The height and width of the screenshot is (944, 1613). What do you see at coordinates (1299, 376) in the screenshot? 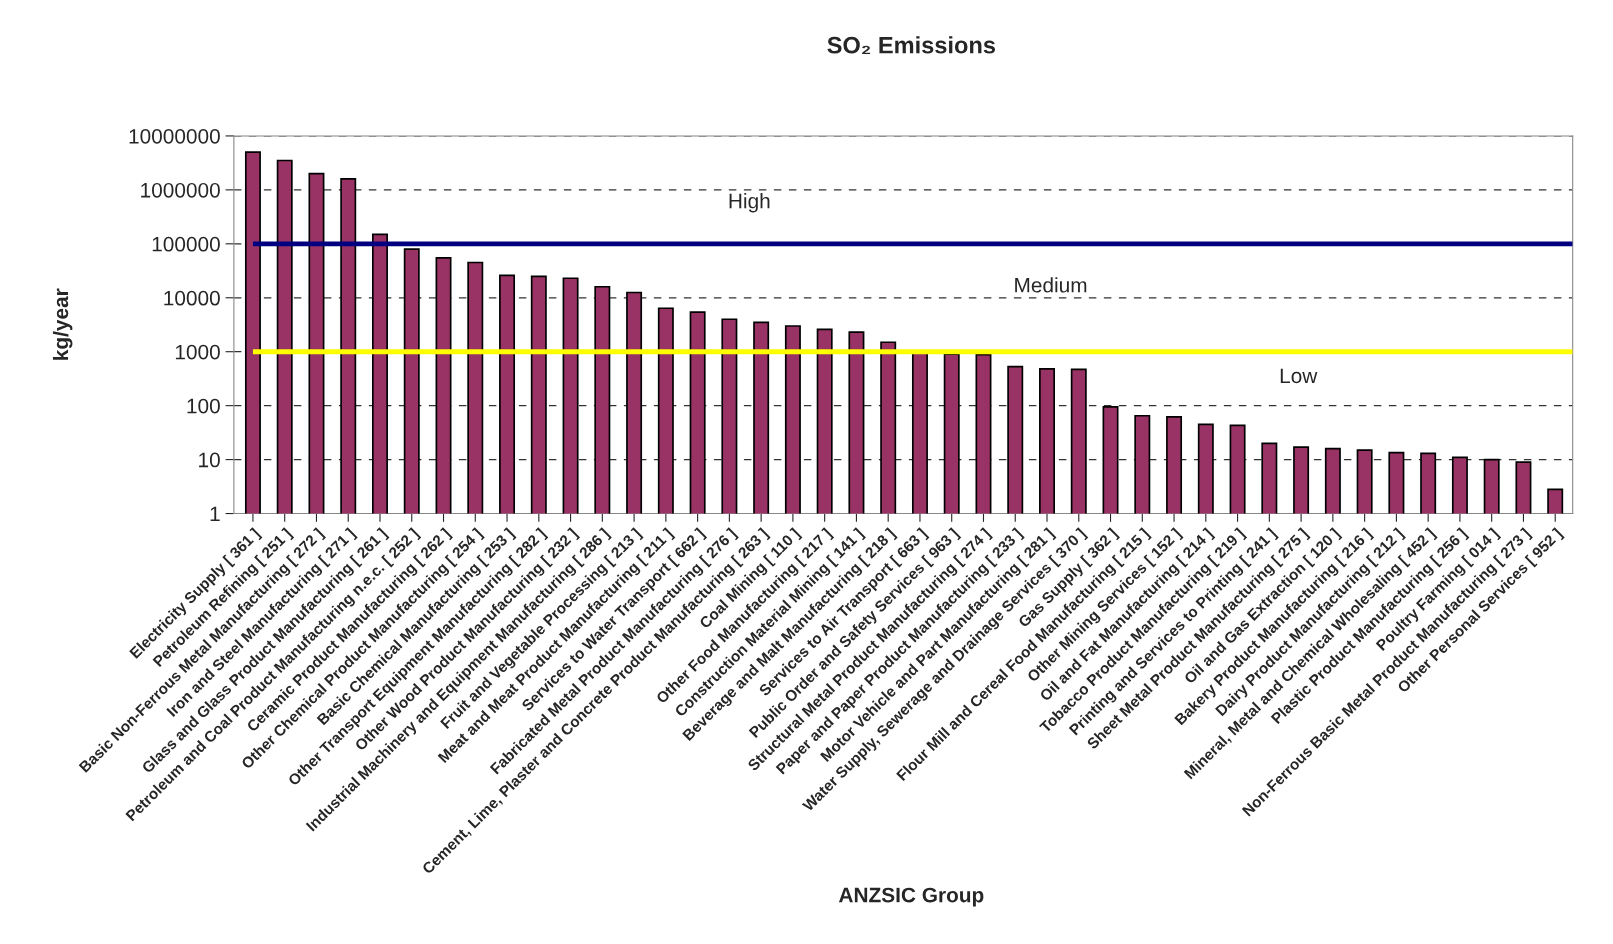
I see `annotation: Low` at bounding box center [1299, 376].